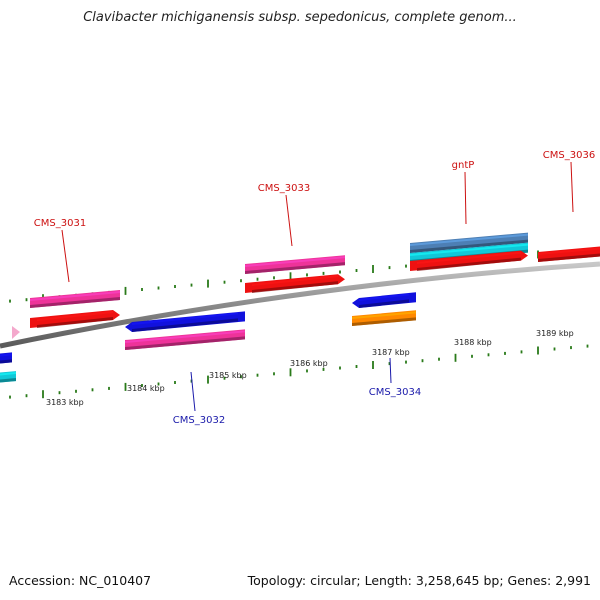 The height and width of the screenshot is (600, 600). Describe the element at coordinates (284, 188) in the screenshot. I see `gene-label: CMS_3033` at that location.